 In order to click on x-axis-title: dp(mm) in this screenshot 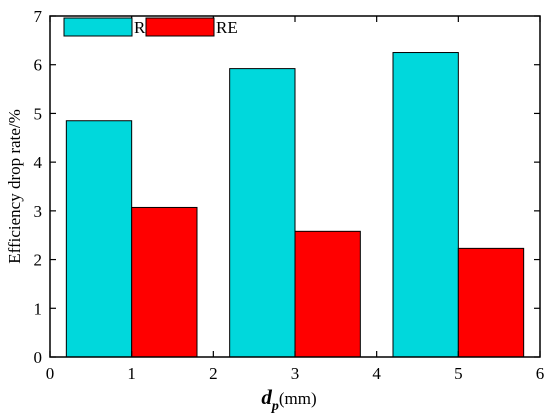, I will do `click(288, 399)`.